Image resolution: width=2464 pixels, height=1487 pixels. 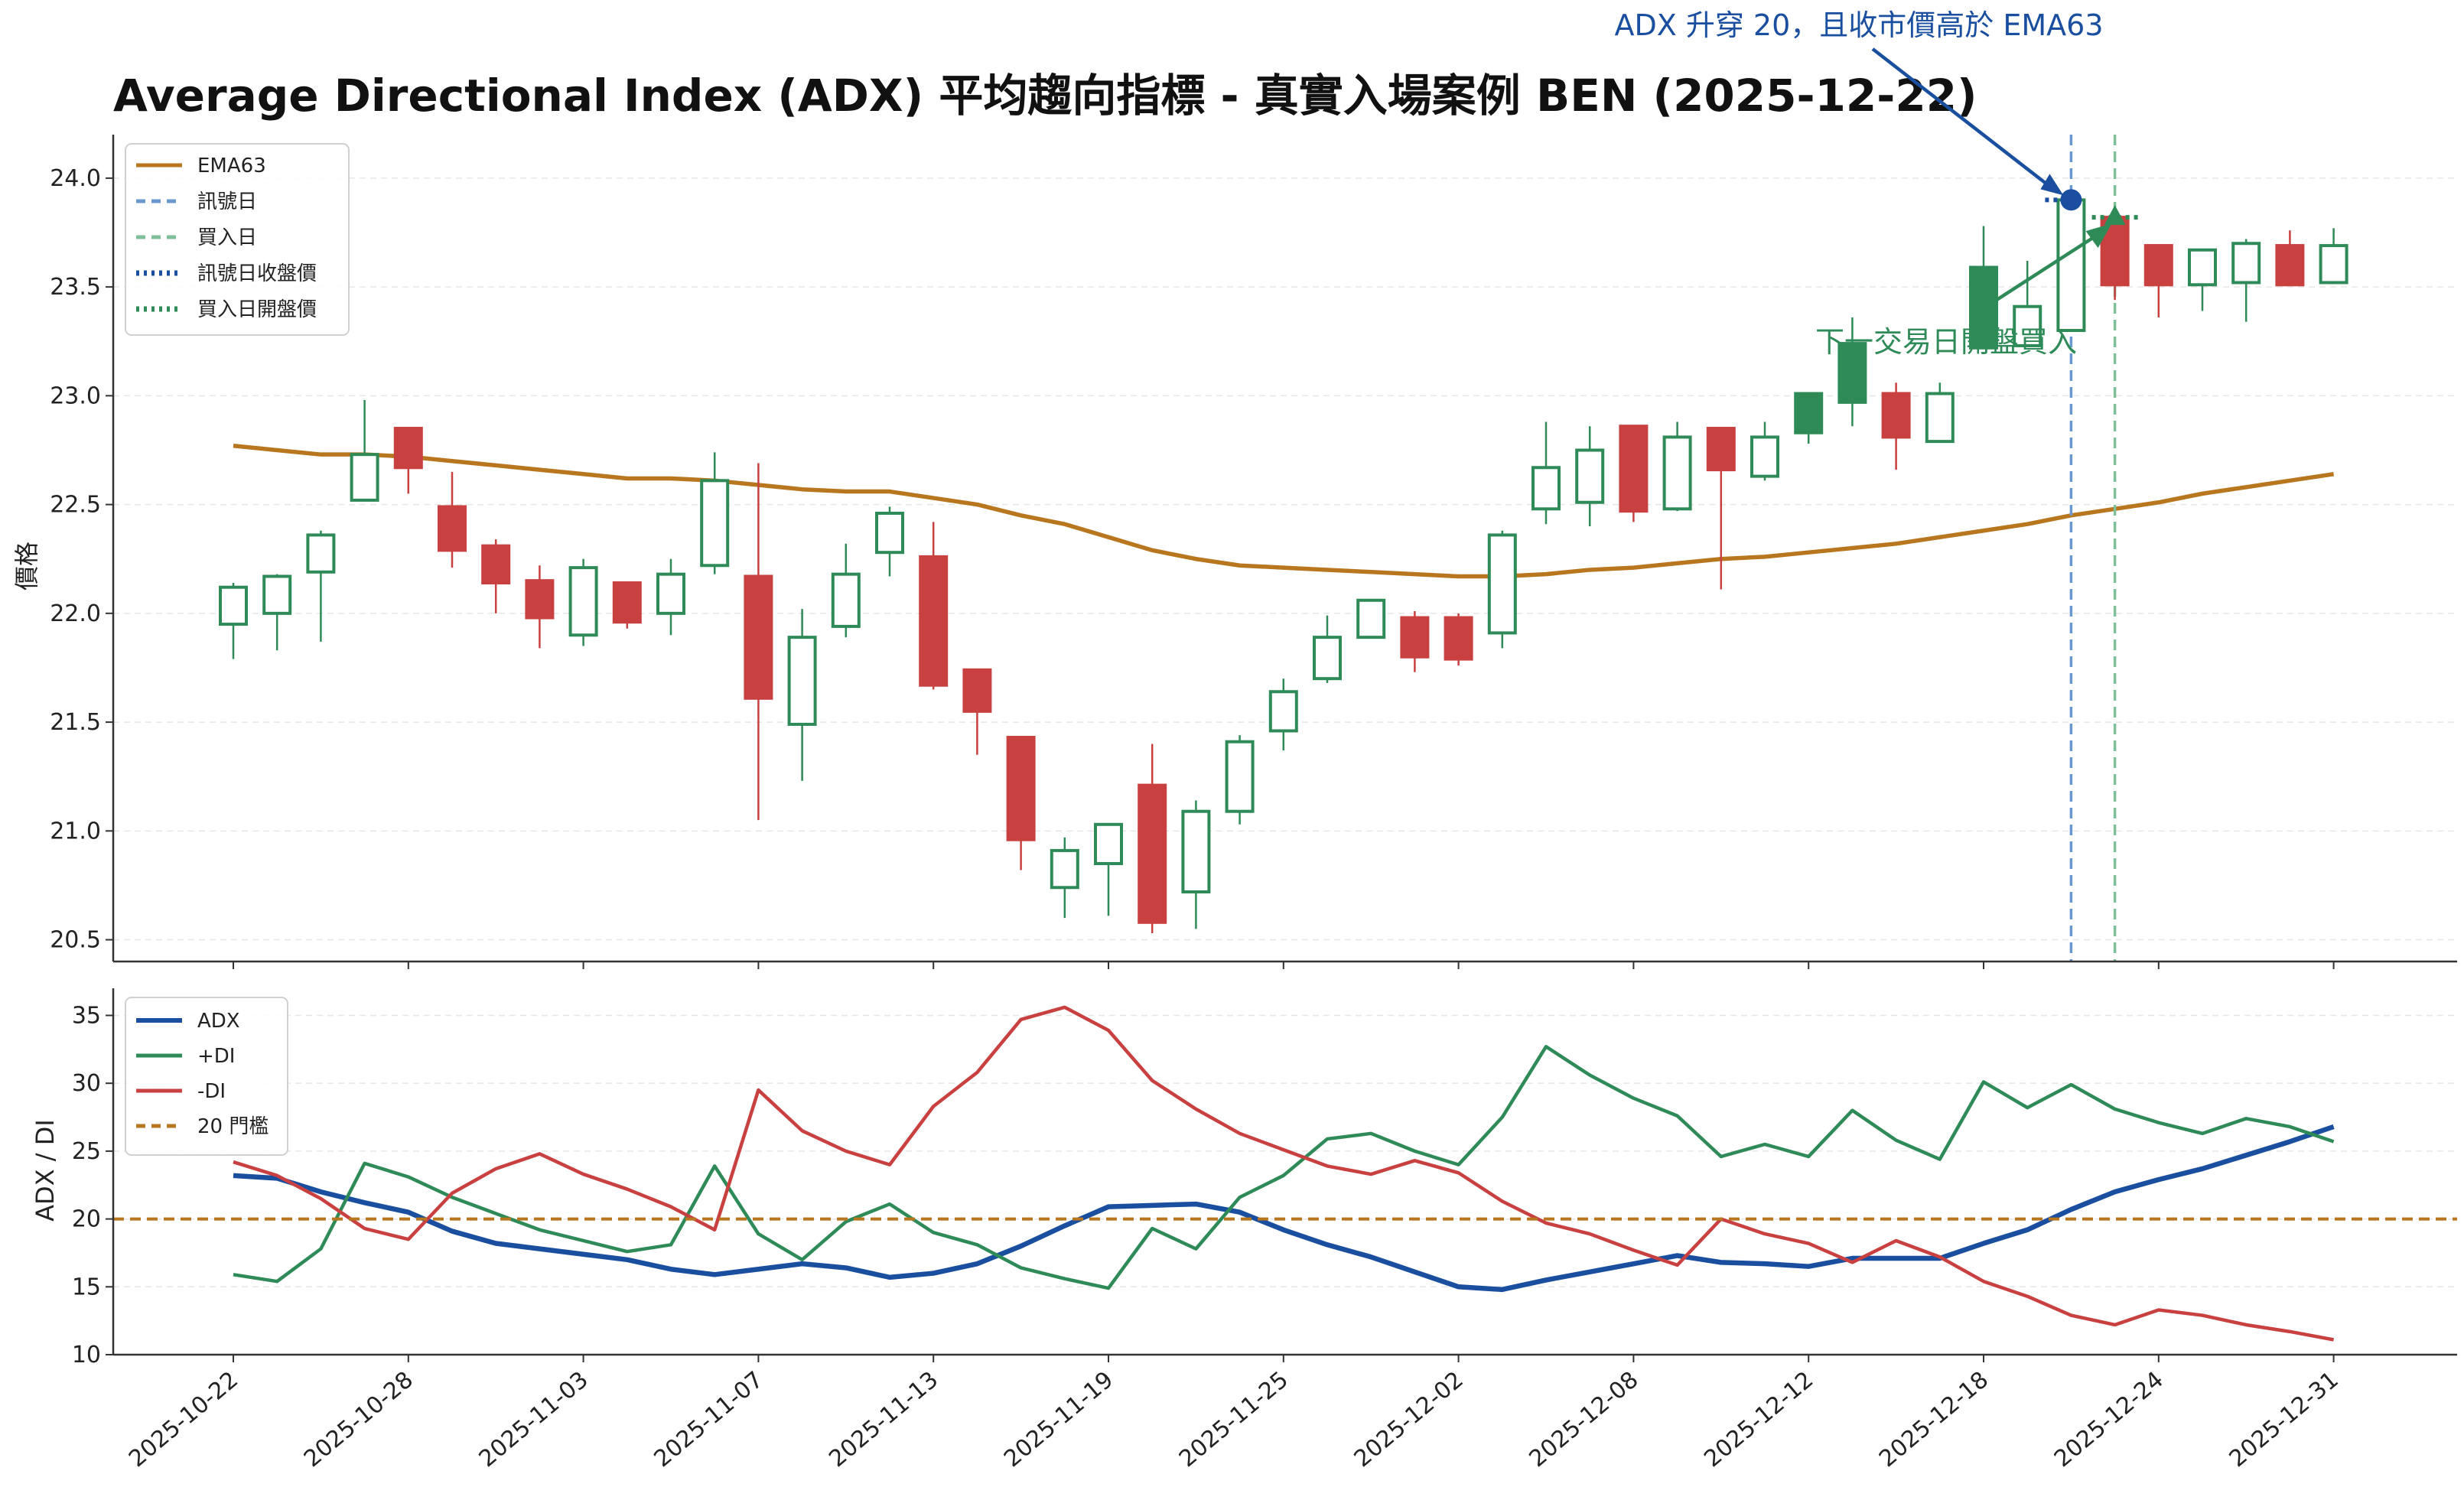 What do you see at coordinates (86, 1287) in the screenshot?
I see `adx-tick-label: 15` at bounding box center [86, 1287].